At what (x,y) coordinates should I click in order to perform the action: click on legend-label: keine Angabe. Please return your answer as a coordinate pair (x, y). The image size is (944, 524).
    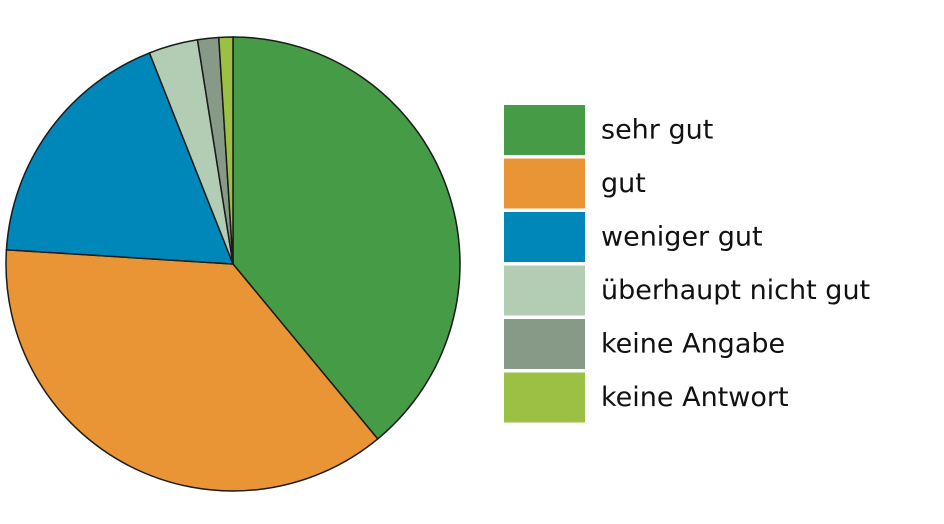
    Looking at the image, I should click on (693, 344).